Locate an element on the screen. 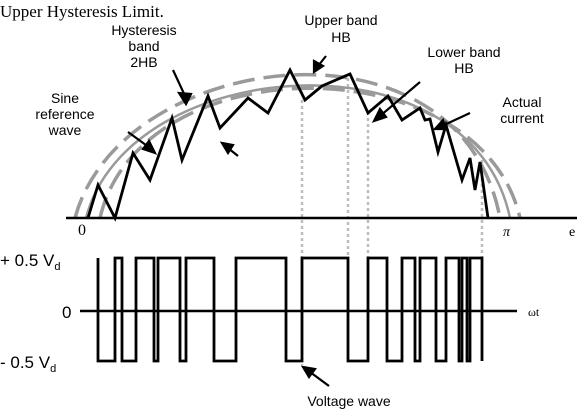 The height and width of the screenshot is (409, 577). voltage-wave-label: Voltage wave is located at coordinates (348, 401).